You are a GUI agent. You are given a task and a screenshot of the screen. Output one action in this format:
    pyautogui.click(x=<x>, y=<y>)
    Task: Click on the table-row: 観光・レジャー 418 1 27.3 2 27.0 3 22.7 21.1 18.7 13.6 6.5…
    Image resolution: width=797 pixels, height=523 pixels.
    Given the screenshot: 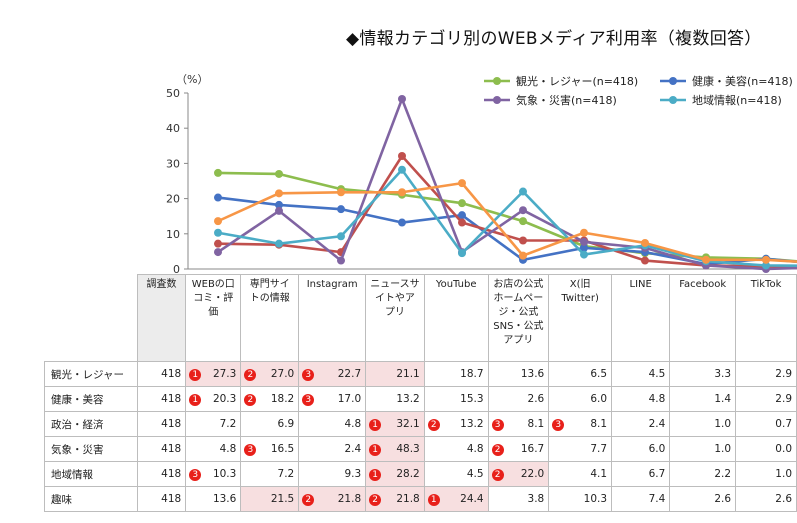 What is the action you would take?
    pyautogui.click(x=420, y=374)
    